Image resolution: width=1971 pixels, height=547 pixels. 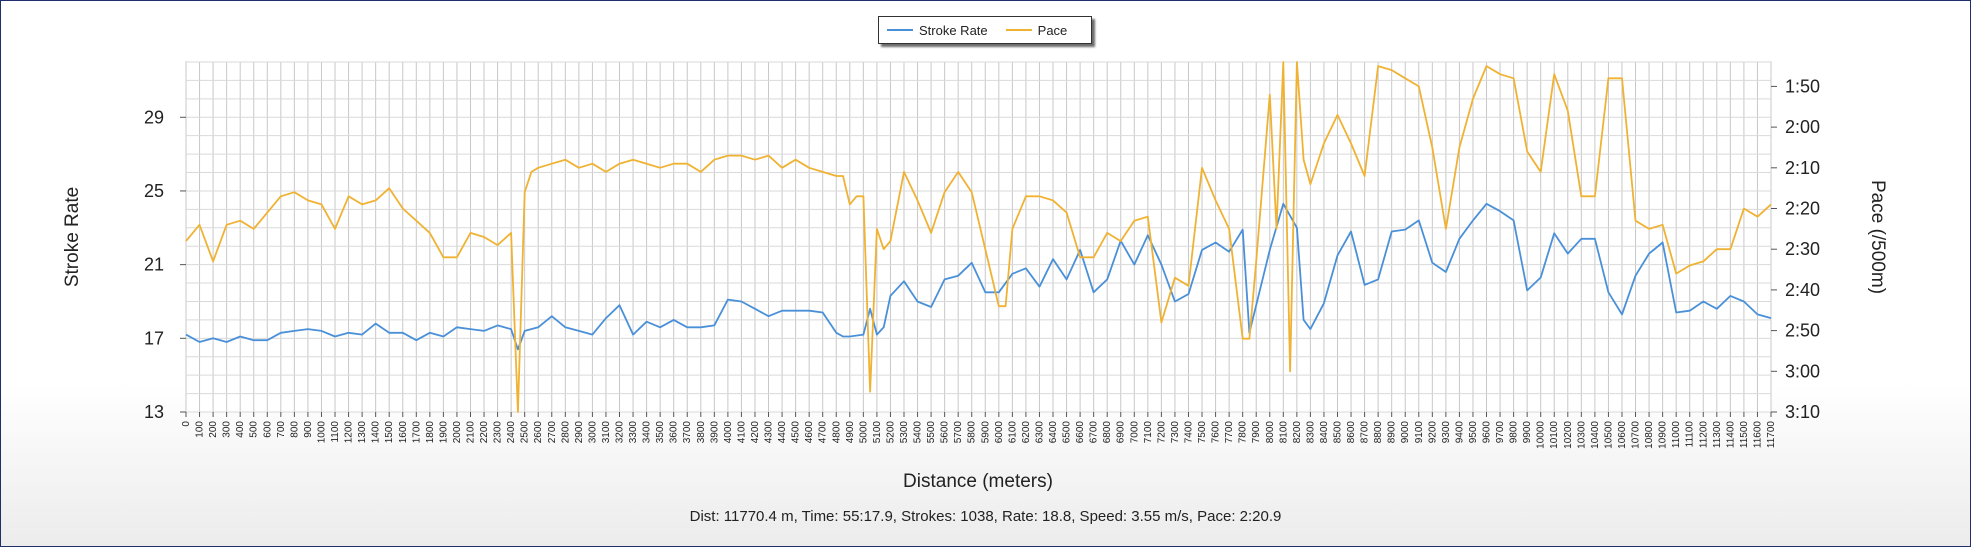 What do you see at coordinates (1459, 432) in the screenshot?
I see `x-tick-label: 9400` at bounding box center [1459, 432].